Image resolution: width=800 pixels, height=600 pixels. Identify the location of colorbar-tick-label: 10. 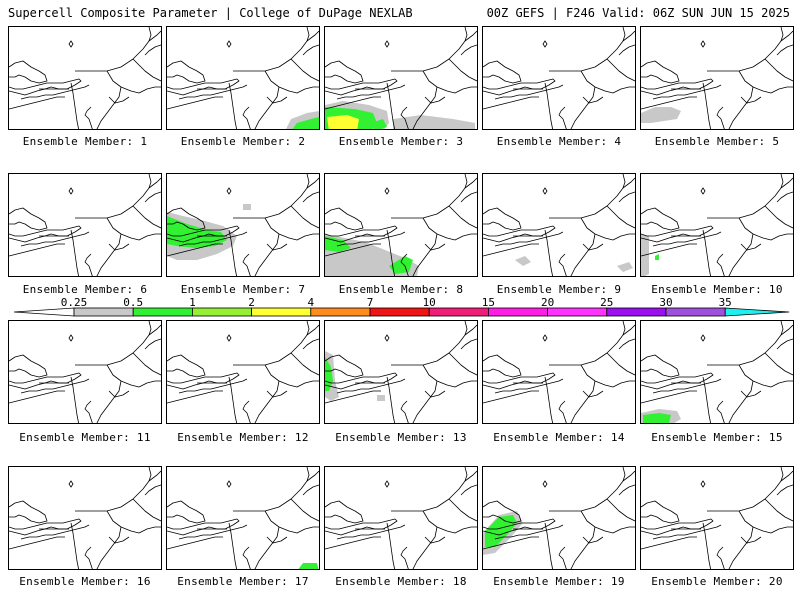
(429, 302).